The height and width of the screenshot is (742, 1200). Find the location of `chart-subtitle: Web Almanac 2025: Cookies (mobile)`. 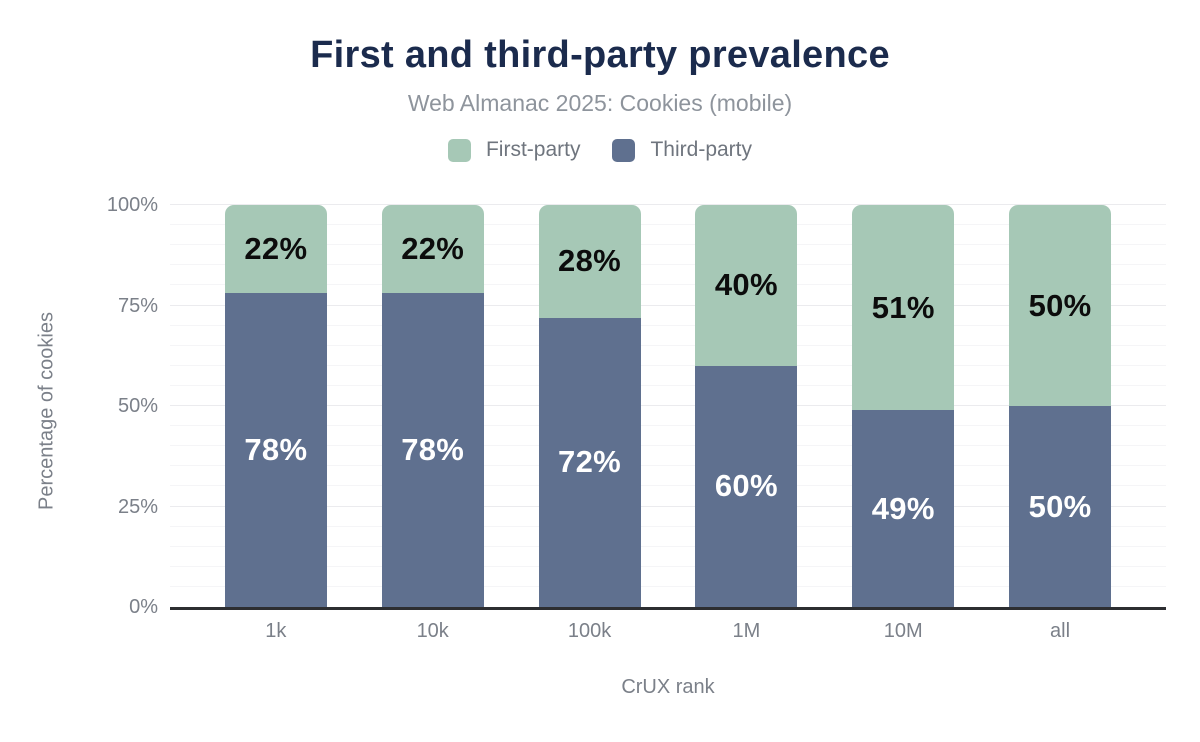

chart-subtitle: Web Almanac 2025: Cookies (mobile) is located at coordinates (600, 103).